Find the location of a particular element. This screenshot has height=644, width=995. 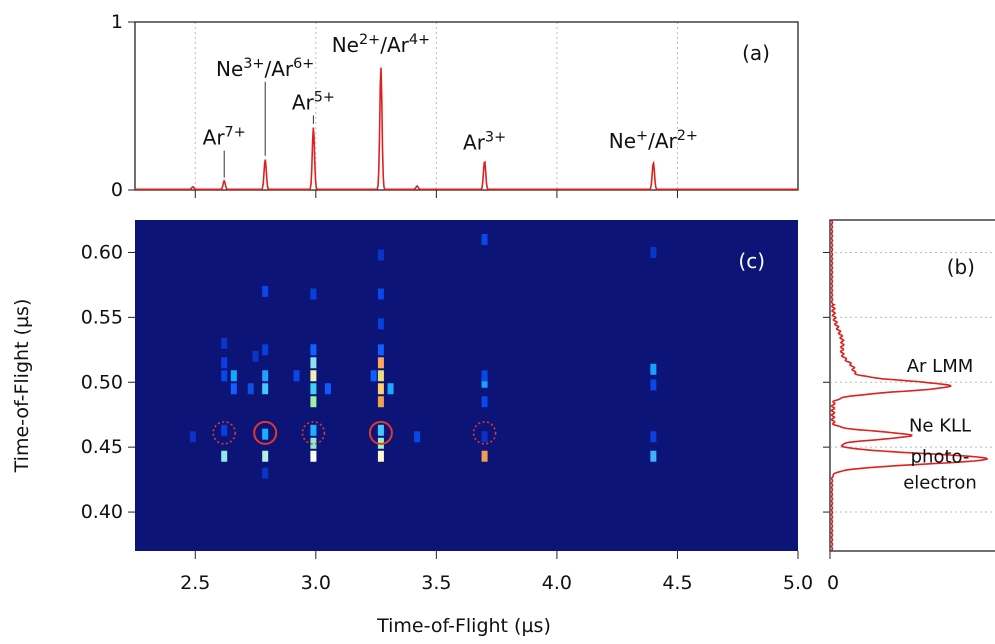

peak-label-5: Ne+/Ar2+ is located at coordinates (653, 140).